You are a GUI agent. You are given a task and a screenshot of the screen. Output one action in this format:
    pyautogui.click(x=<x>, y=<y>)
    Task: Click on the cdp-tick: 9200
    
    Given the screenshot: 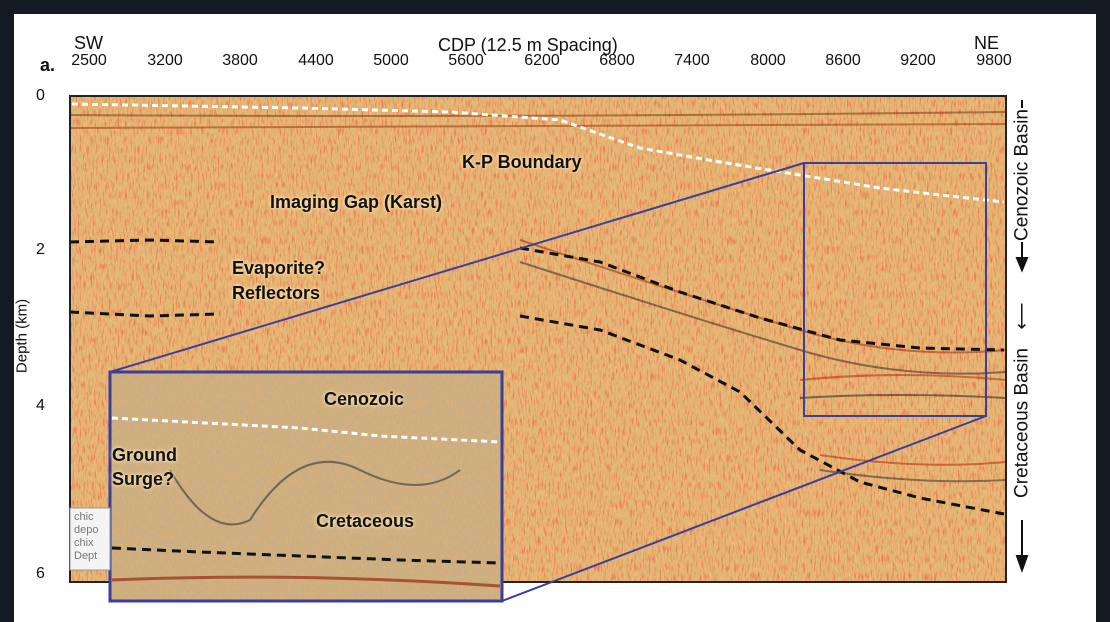 What is the action you would take?
    pyautogui.click(x=918, y=60)
    